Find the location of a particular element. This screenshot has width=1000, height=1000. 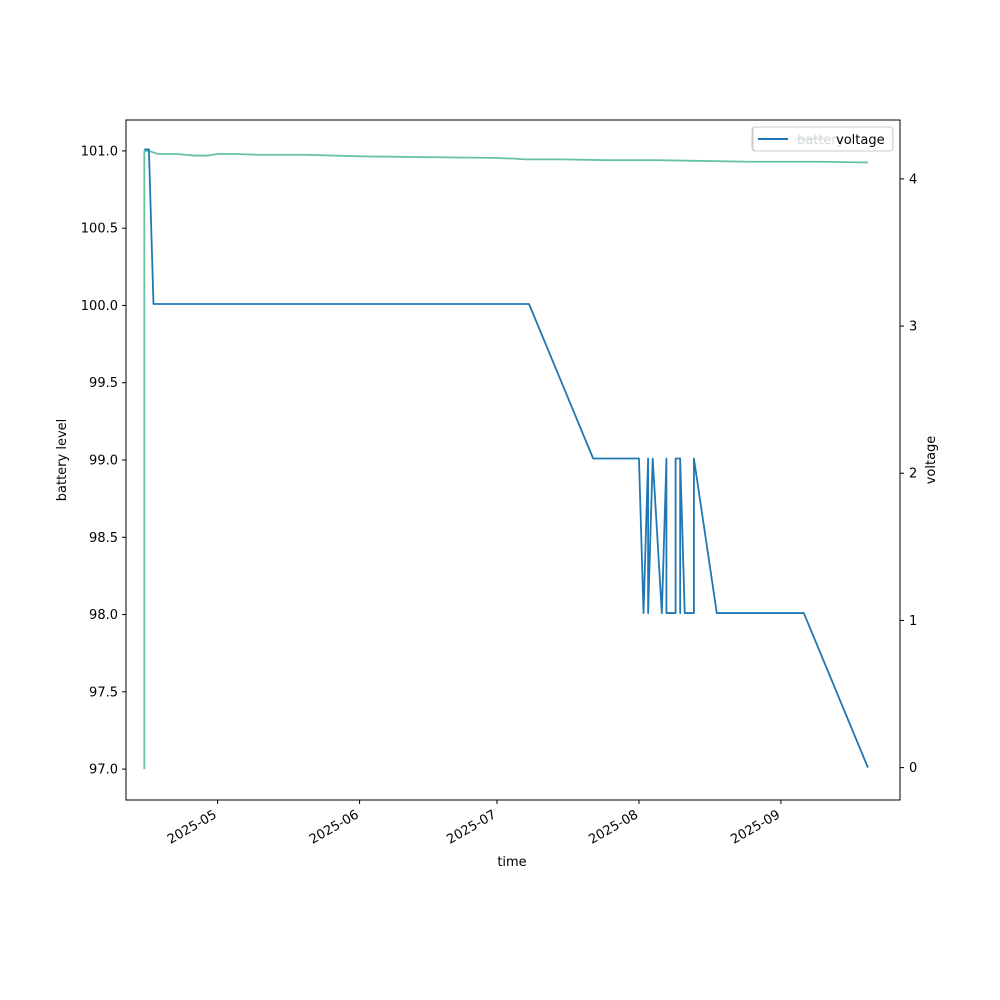

x-axis: 2025-05 2025-06 2025-07 2025-08 2025-09 is located at coordinates (474, 824).